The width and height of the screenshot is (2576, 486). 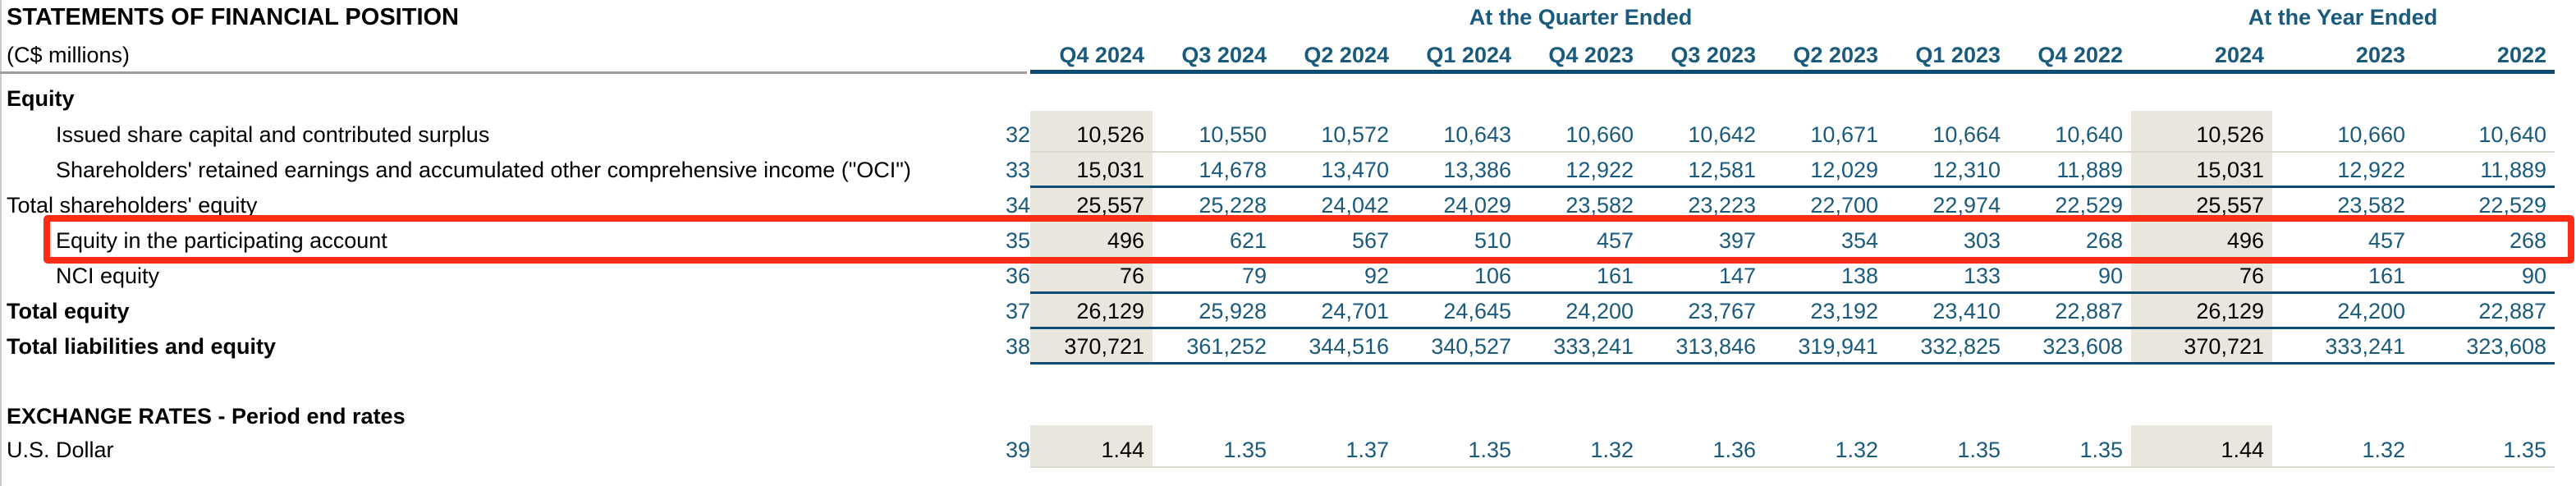 I want to click on row-label: Equity in the participating account, so click(x=222, y=240).